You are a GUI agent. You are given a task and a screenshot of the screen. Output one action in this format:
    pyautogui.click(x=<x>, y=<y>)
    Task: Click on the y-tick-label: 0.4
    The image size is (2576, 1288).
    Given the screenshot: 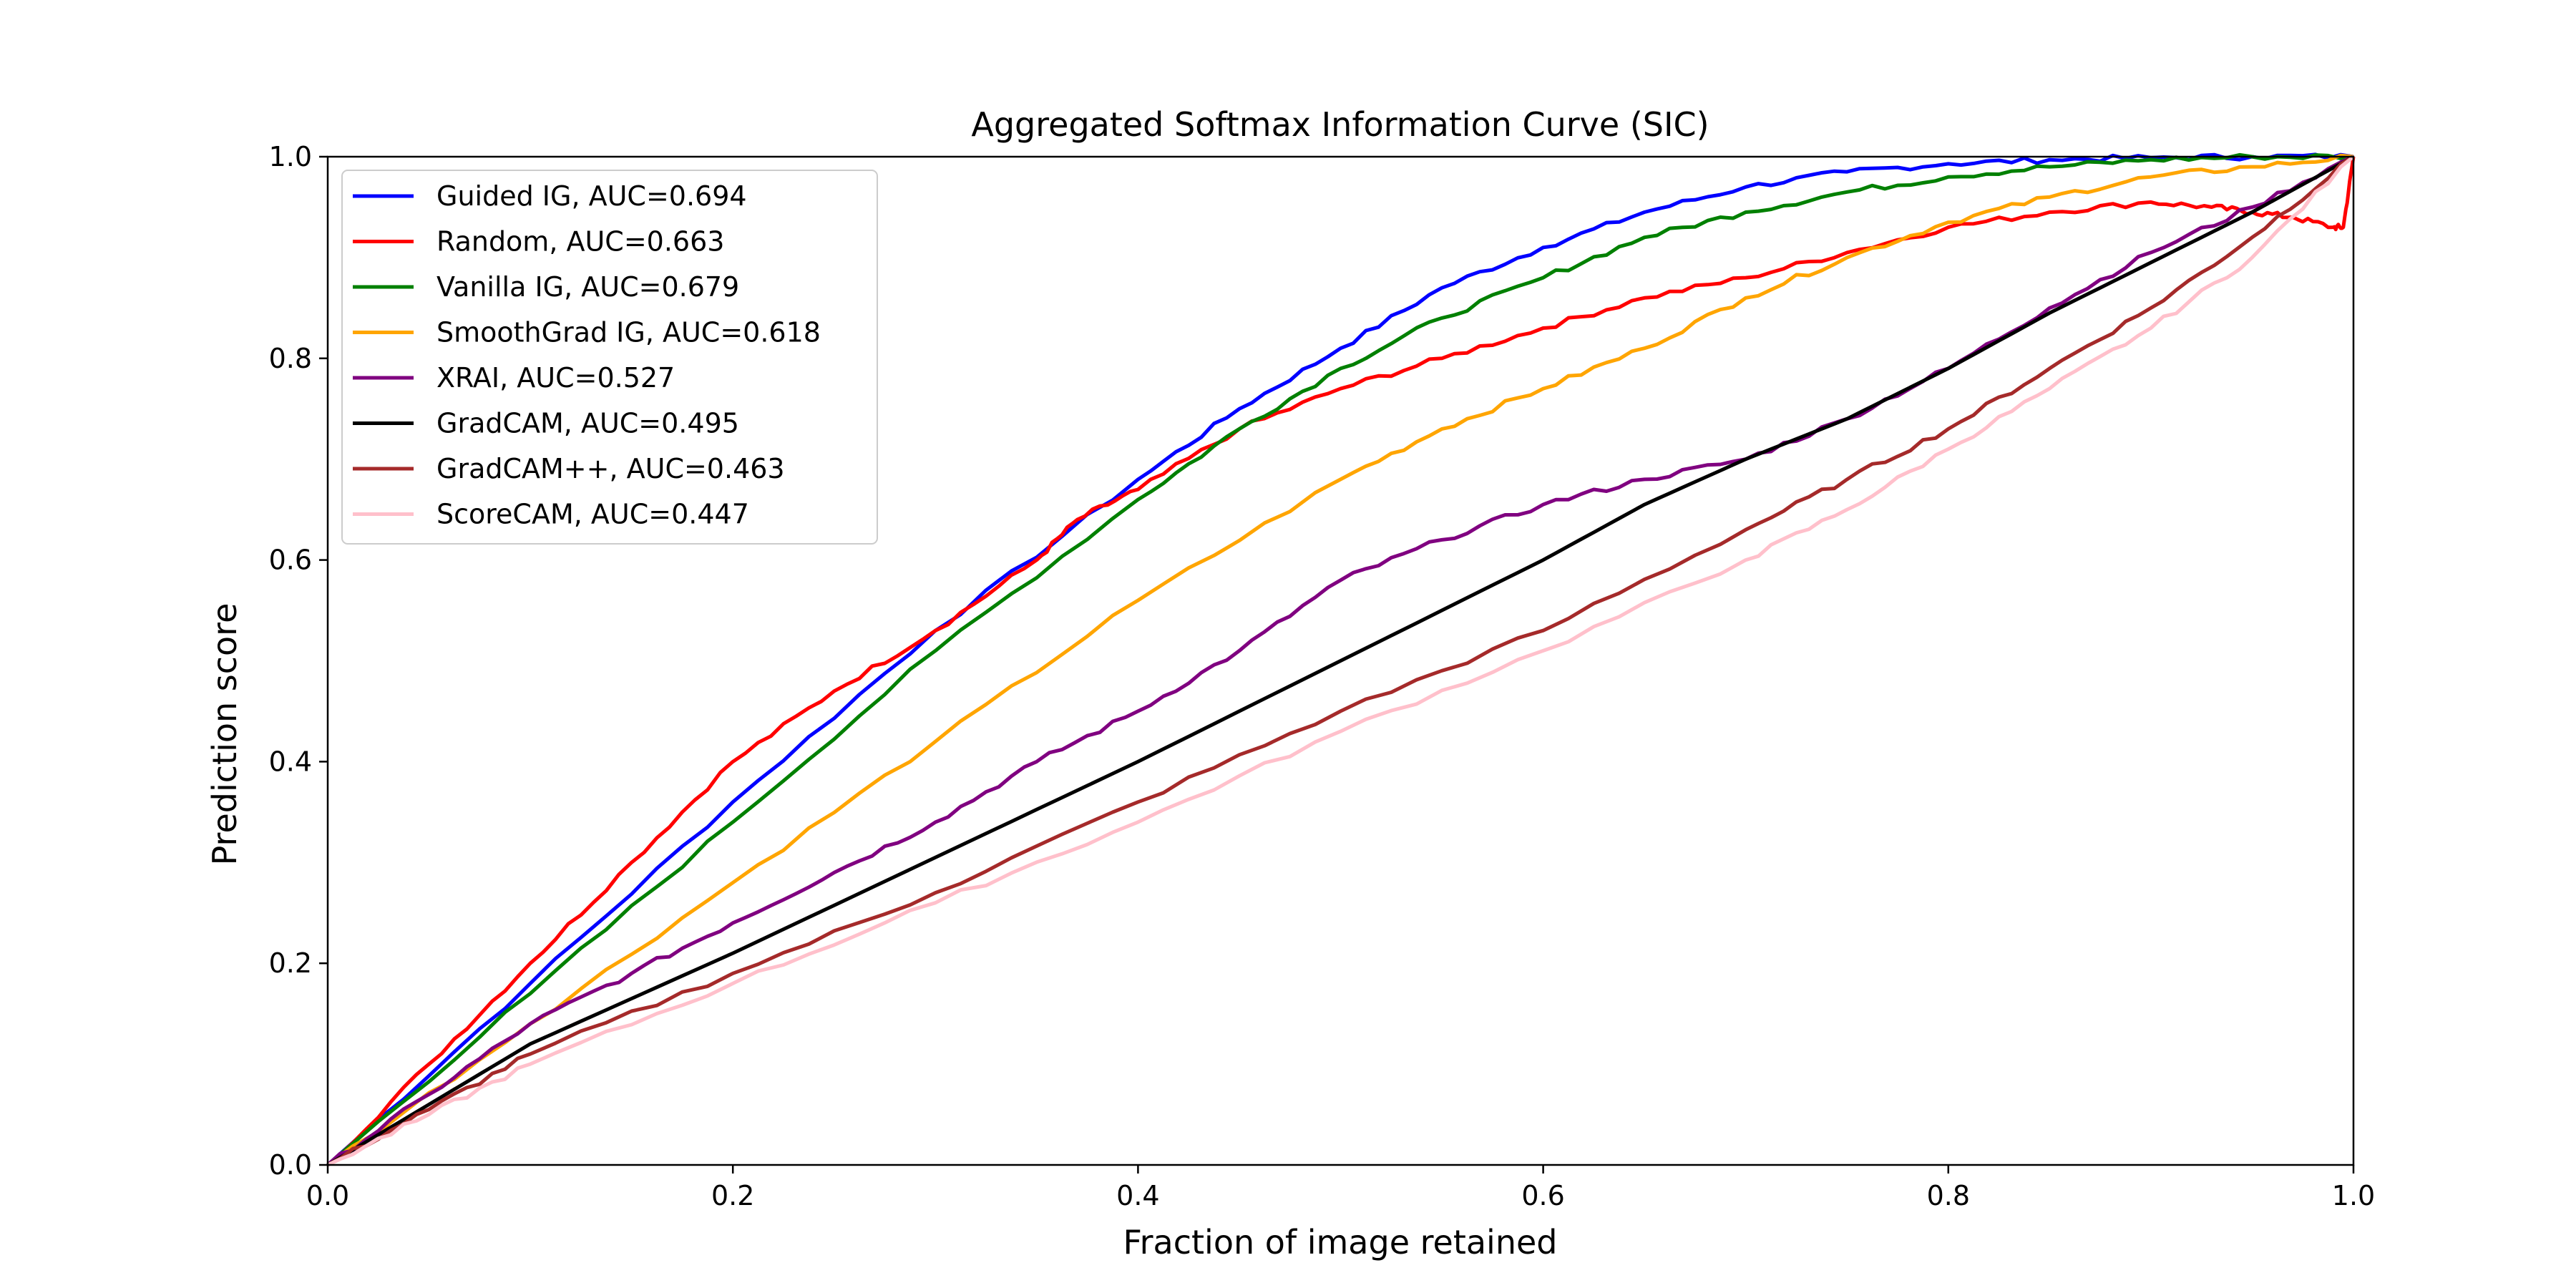 What is the action you would take?
    pyautogui.click(x=290, y=761)
    